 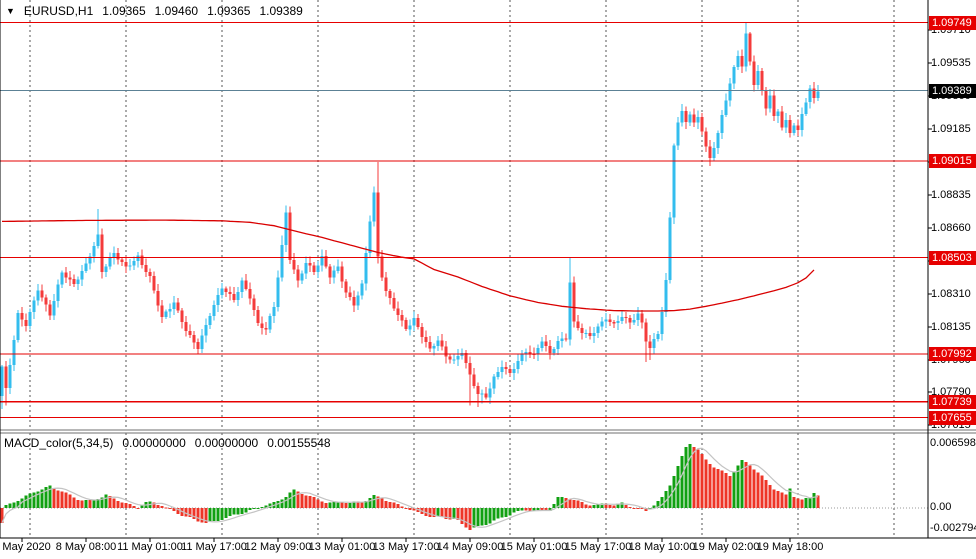 What do you see at coordinates (281, 11) in the screenshot?
I see `ohlc-close: 1.09389` at bounding box center [281, 11].